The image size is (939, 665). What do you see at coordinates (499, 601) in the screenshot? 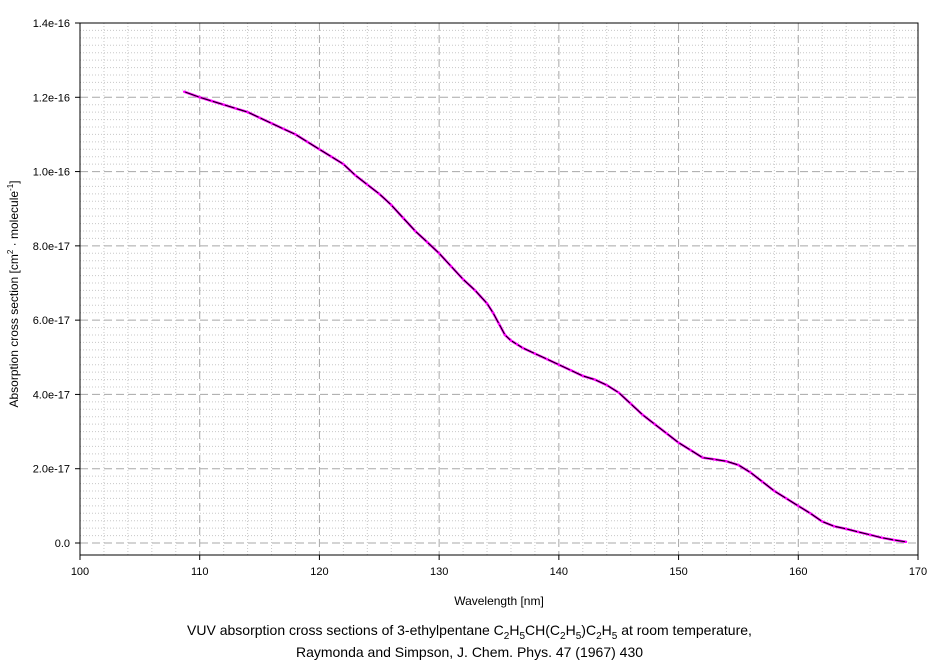
I see `x-axis-label: Wavelength [nm]` at bounding box center [499, 601].